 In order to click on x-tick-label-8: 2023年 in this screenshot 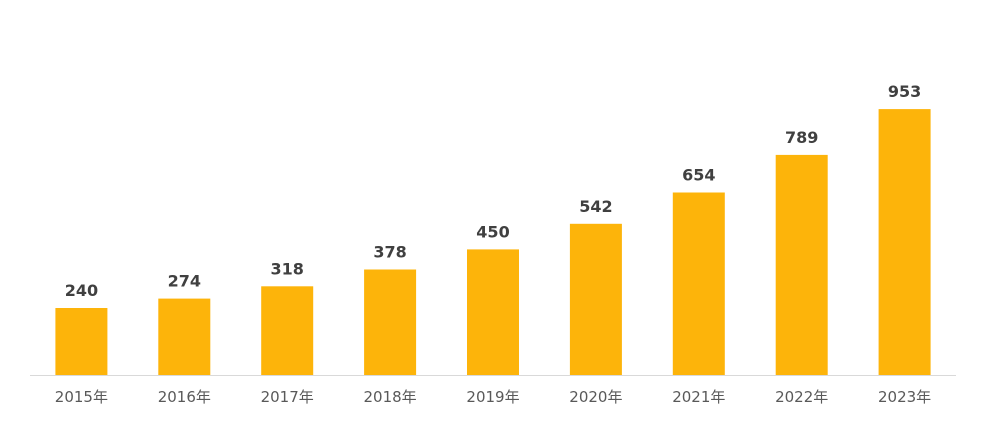, I will do `click(904, 397)`.